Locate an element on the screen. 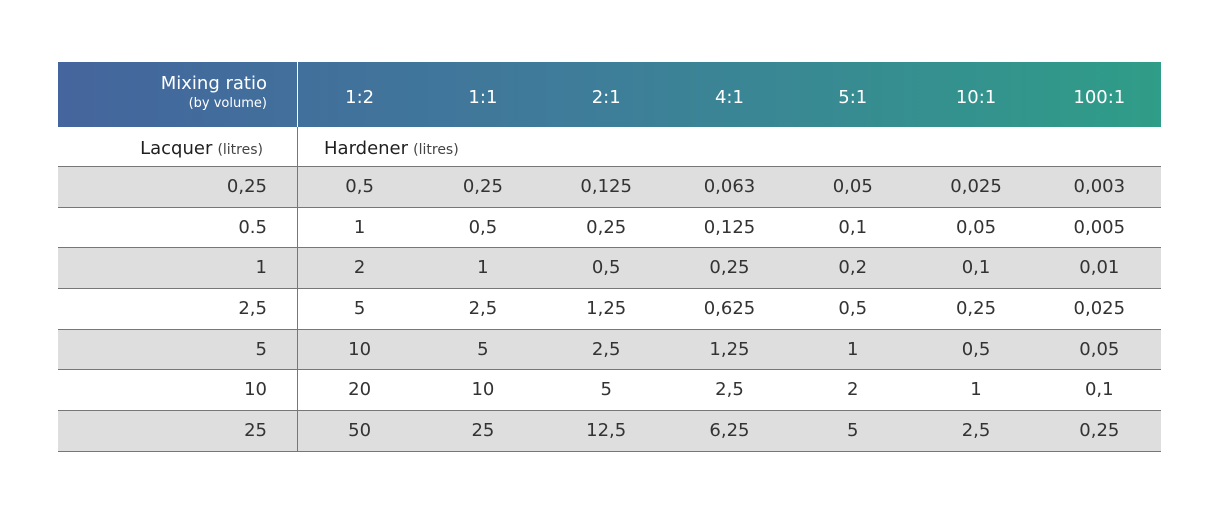 This screenshot has height=523, width=1220. table-row: 5 10 5 2,5 1,25 1 0,5 0,05 is located at coordinates (609, 350).